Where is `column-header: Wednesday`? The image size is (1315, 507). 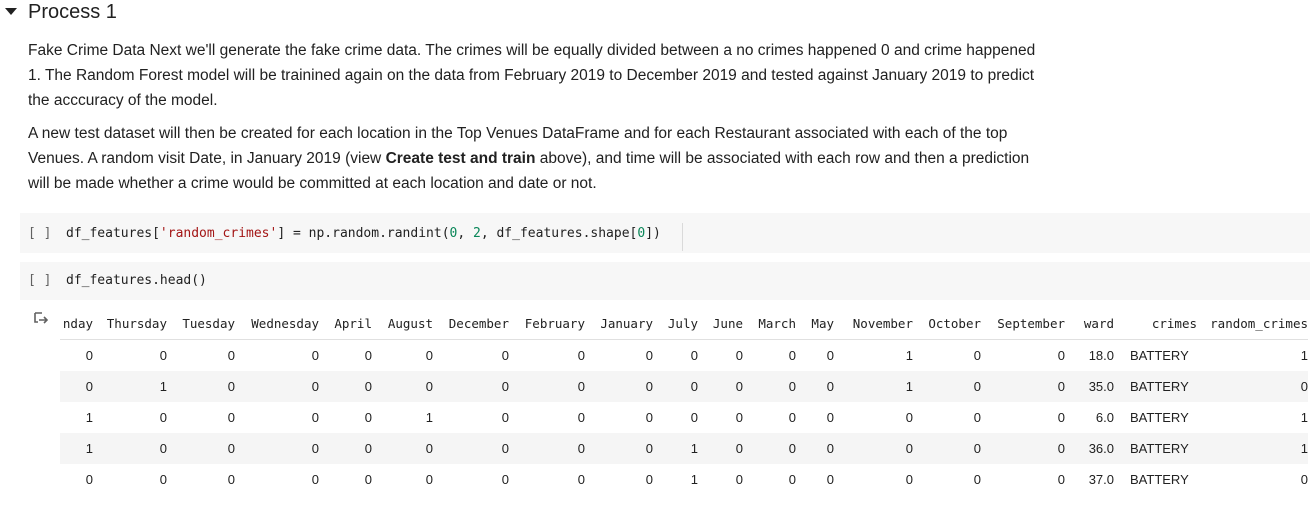 column-header: Wednesday is located at coordinates (277, 324).